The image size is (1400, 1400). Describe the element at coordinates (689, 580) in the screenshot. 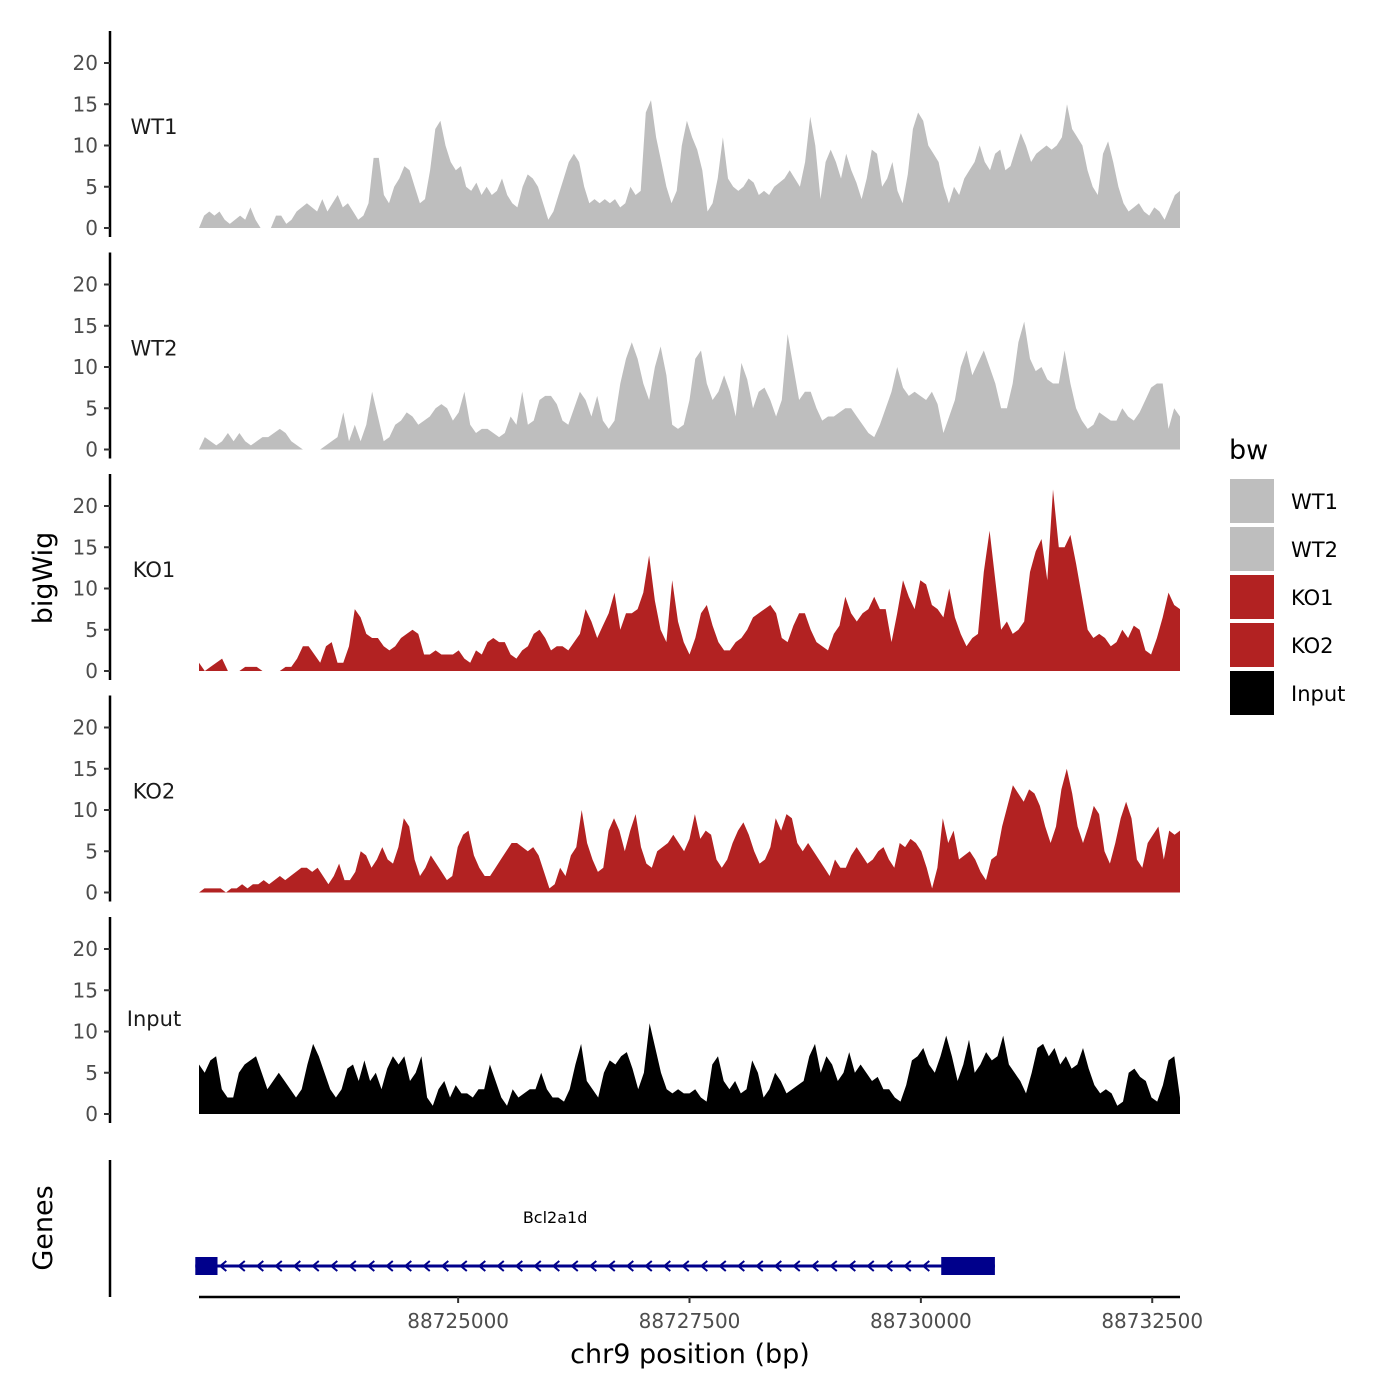

I see `coverage-area-ko1` at that location.